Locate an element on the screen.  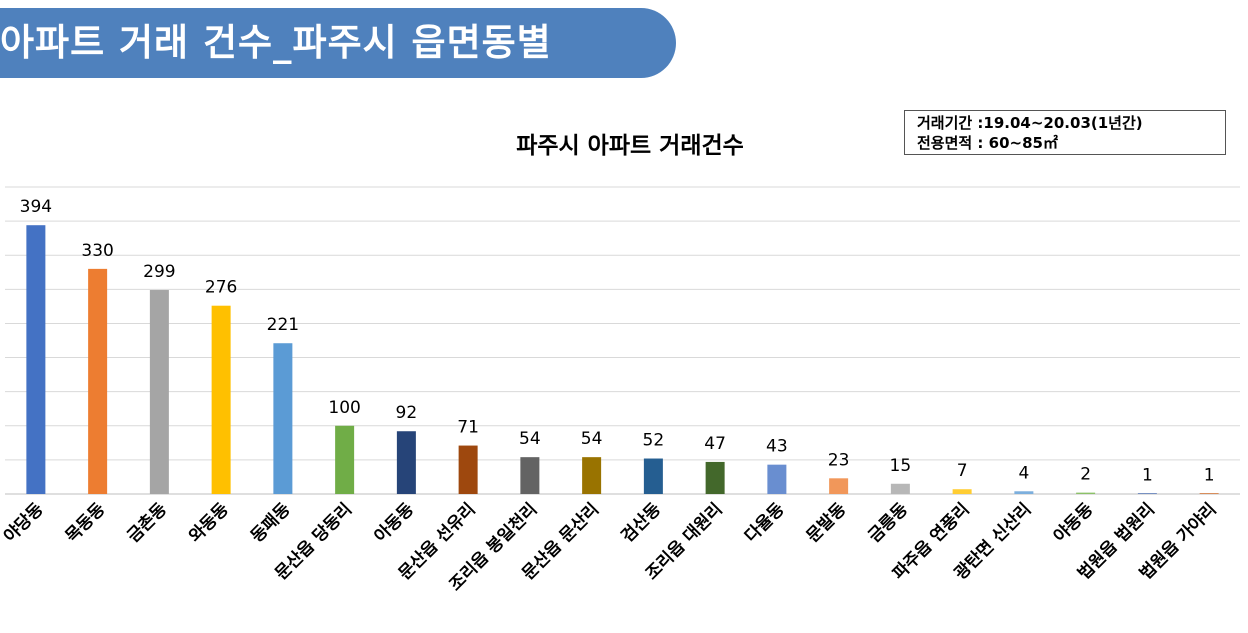
category-label: 목동동 is located at coordinates (86, 523).